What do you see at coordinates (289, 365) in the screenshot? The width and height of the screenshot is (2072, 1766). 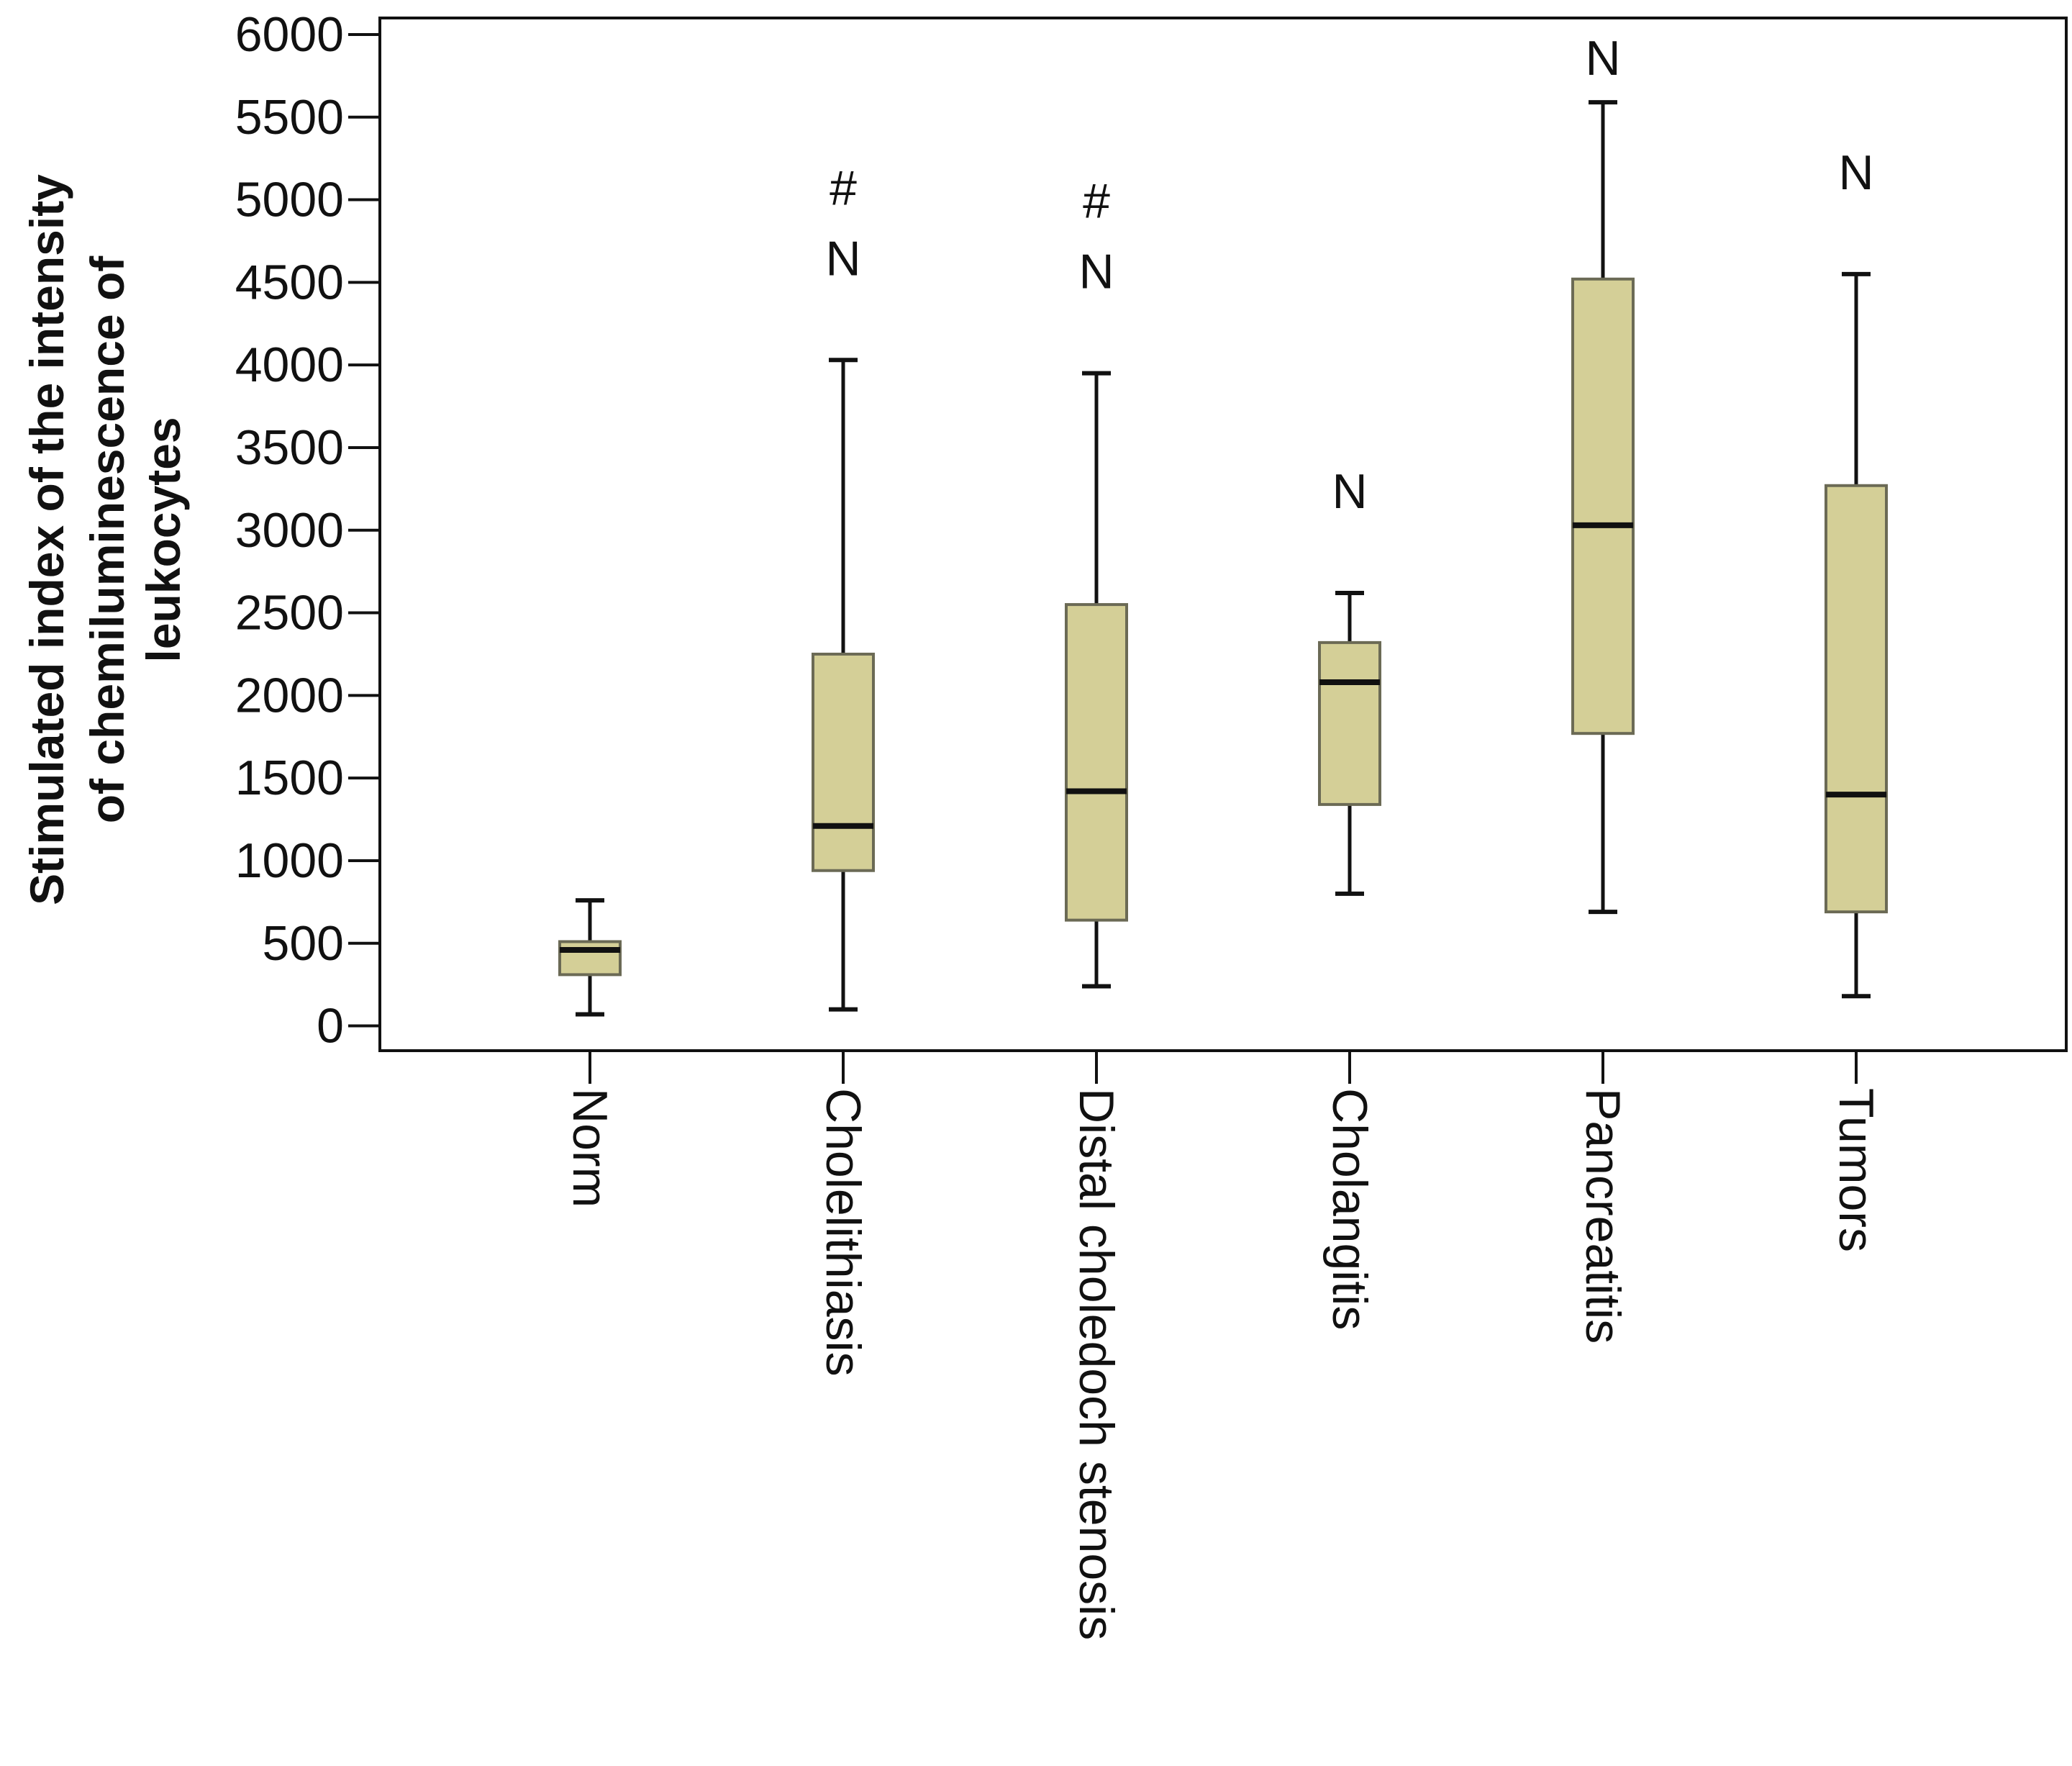 I see `y-tick-label: 4000` at bounding box center [289, 365].